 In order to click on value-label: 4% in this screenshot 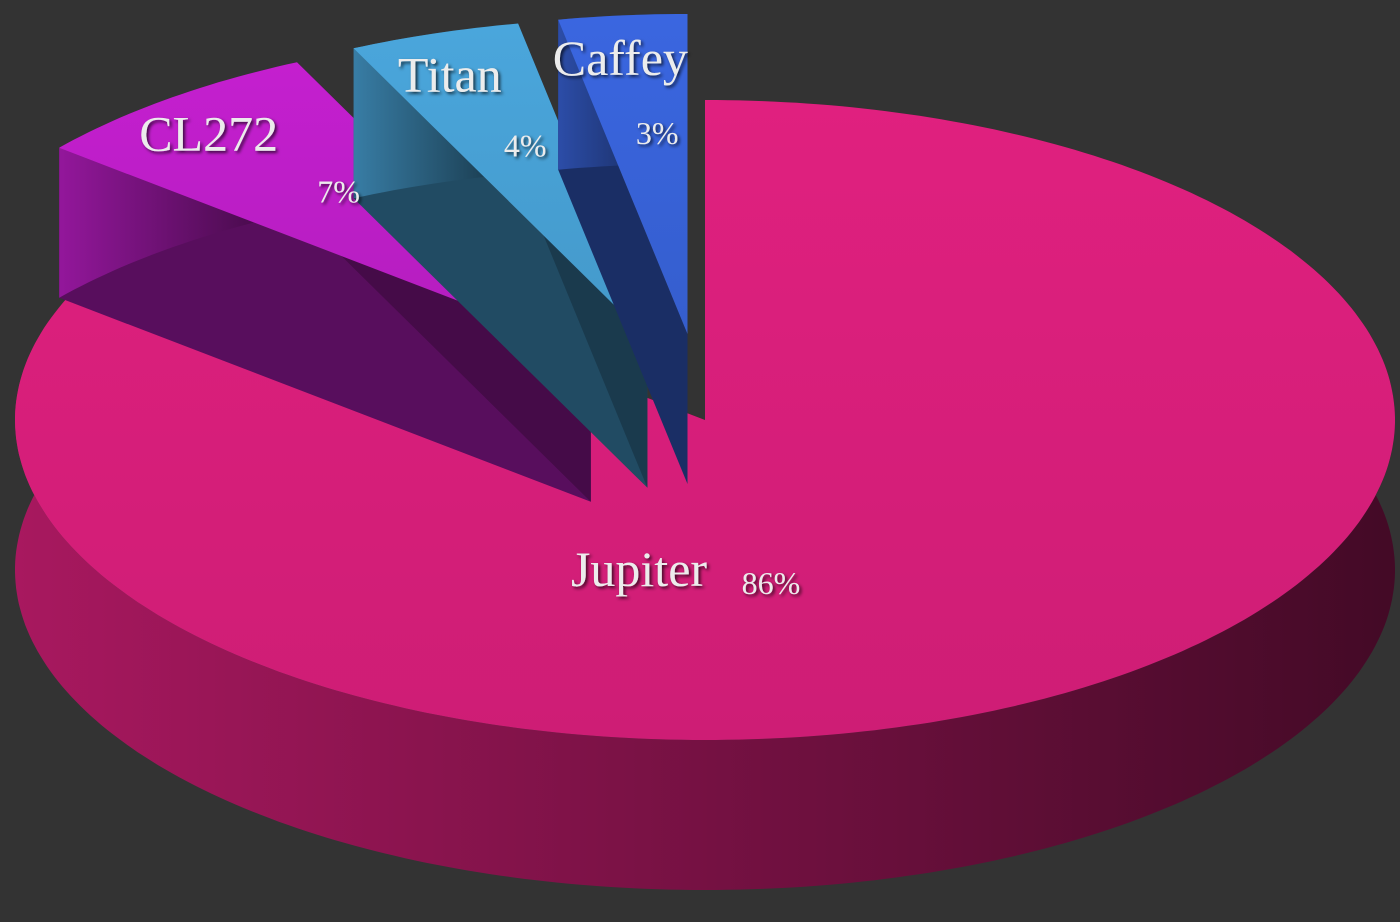, I will do `click(525, 145)`.